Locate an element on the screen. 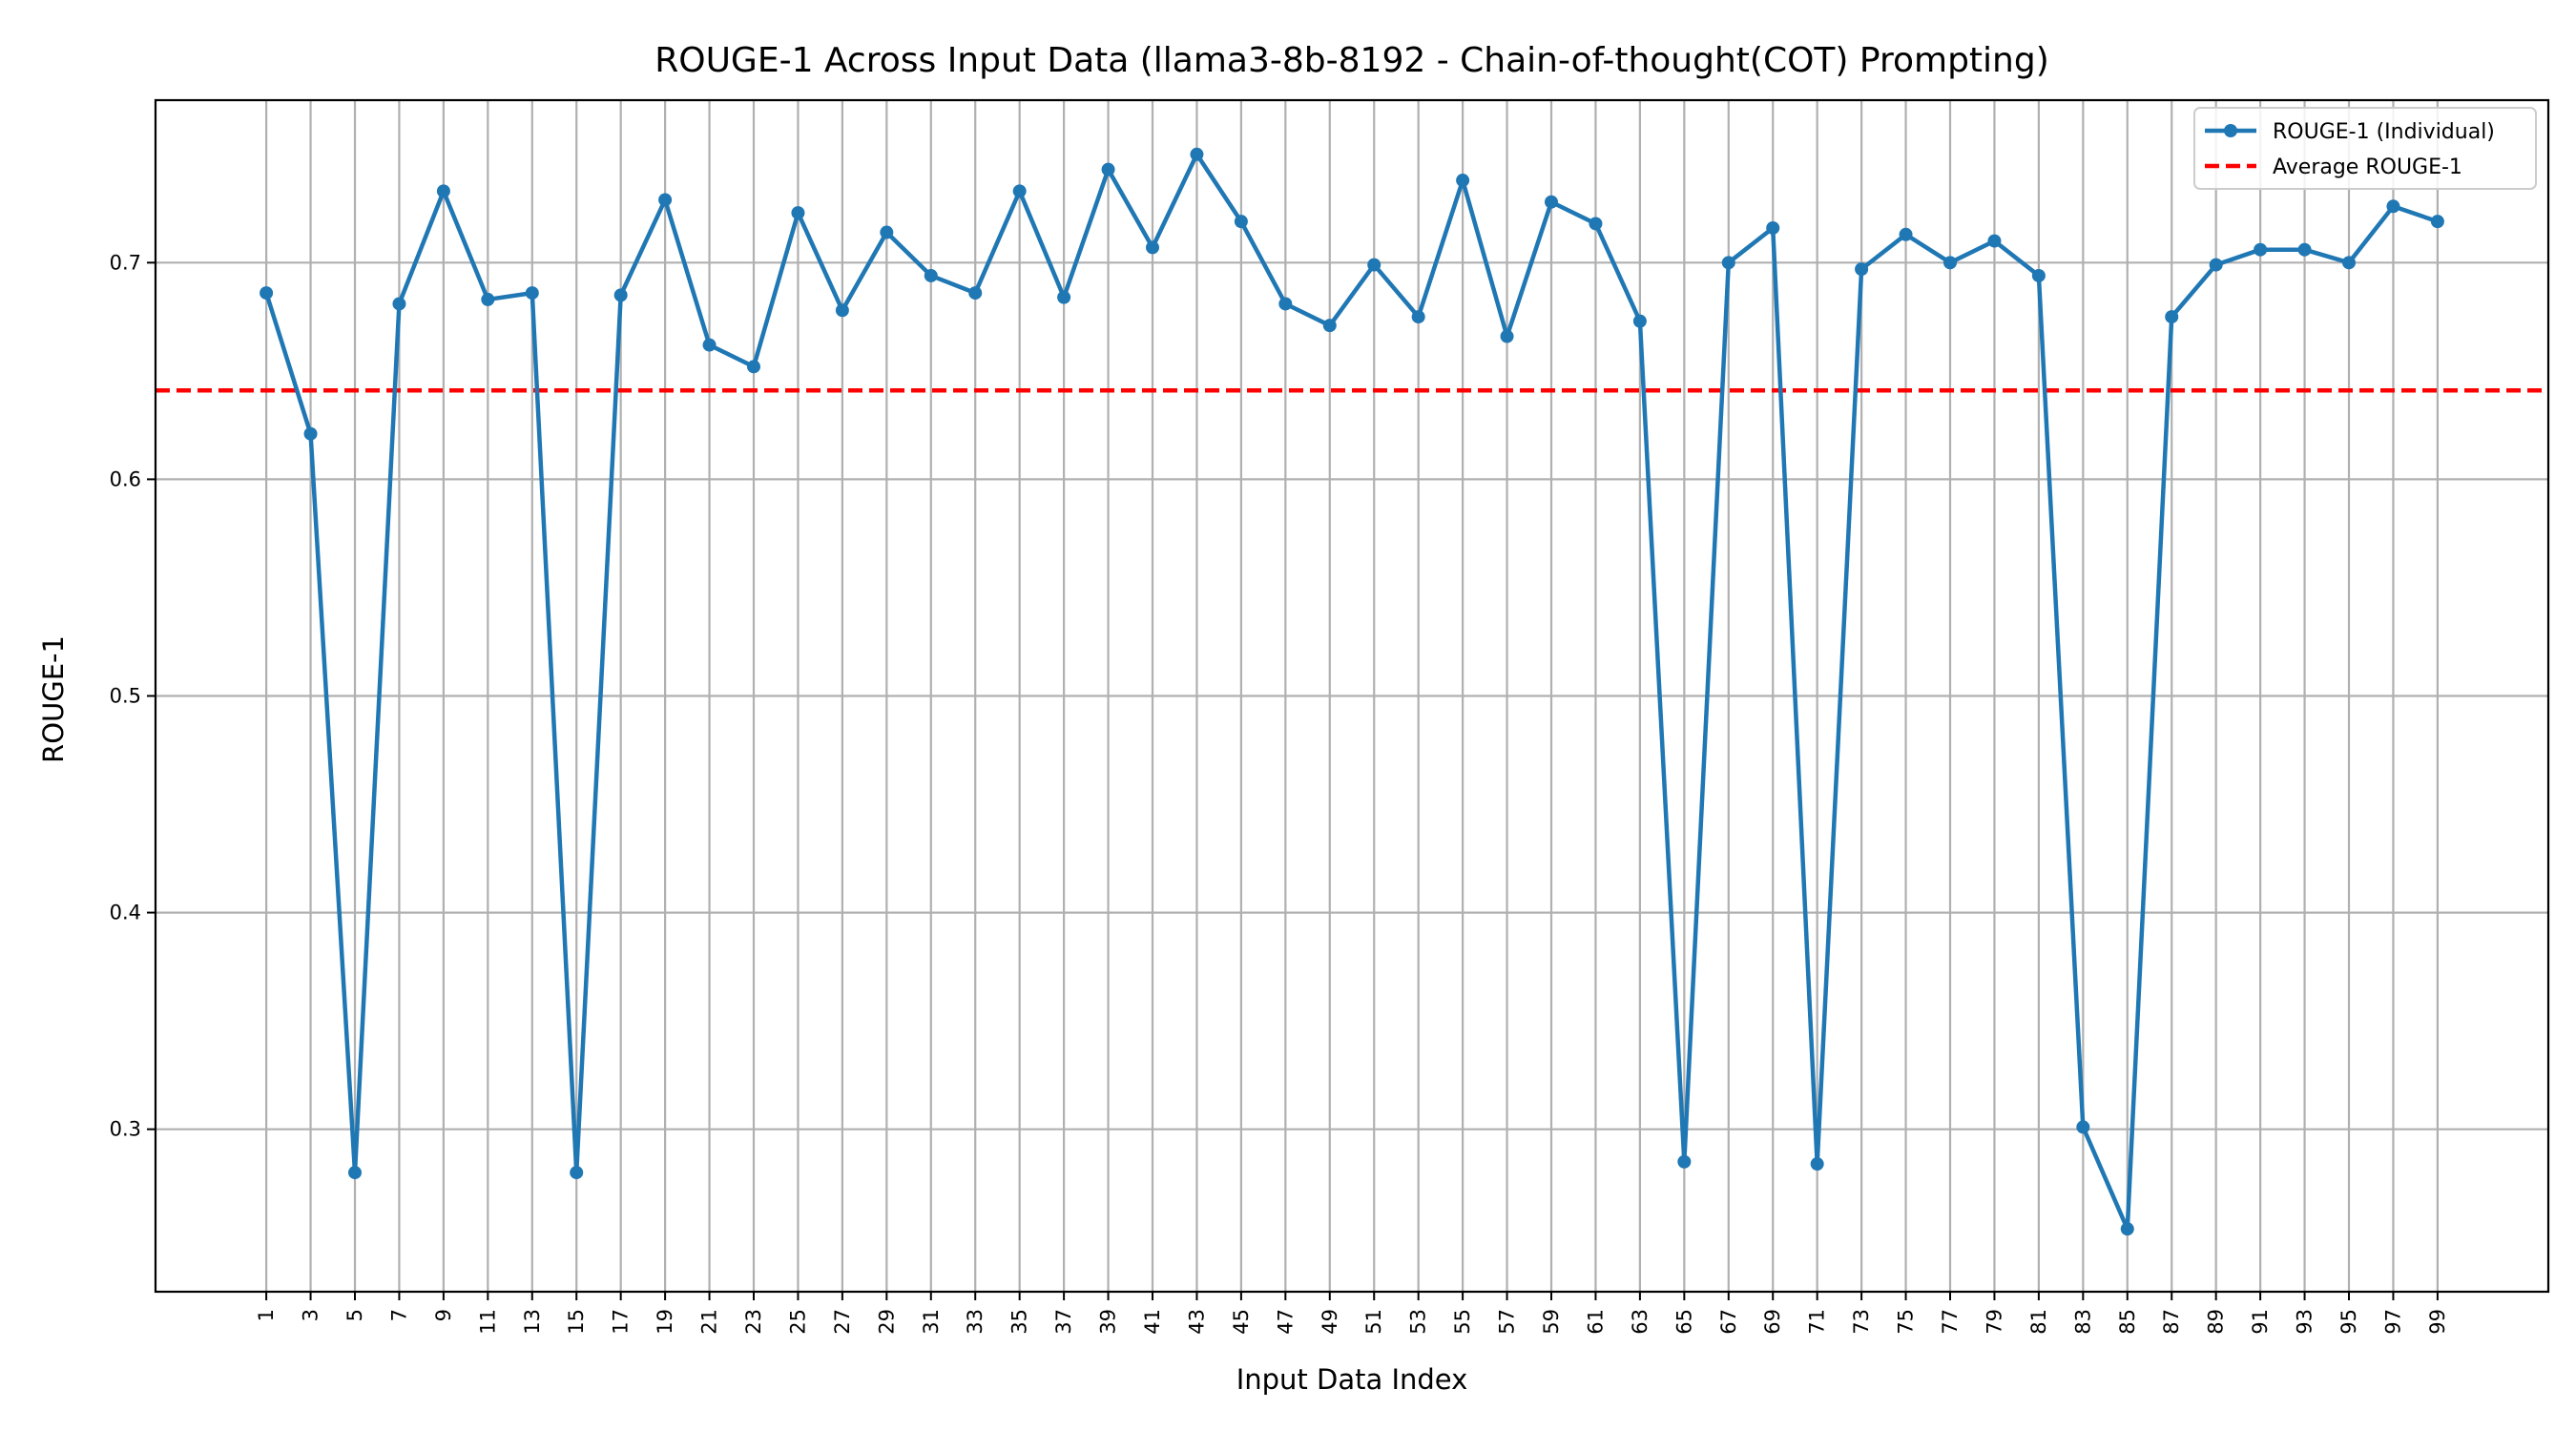  x-tick-label: 1 is located at coordinates (266, 1315).